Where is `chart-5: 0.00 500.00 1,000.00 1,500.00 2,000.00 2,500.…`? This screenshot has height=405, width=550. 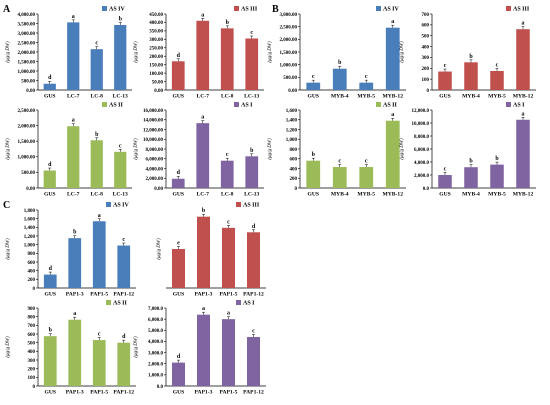 chart-5: 0.00 500.00 1,000.00 1,500.00 2,000.00 2,500.… is located at coordinates (69, 150).